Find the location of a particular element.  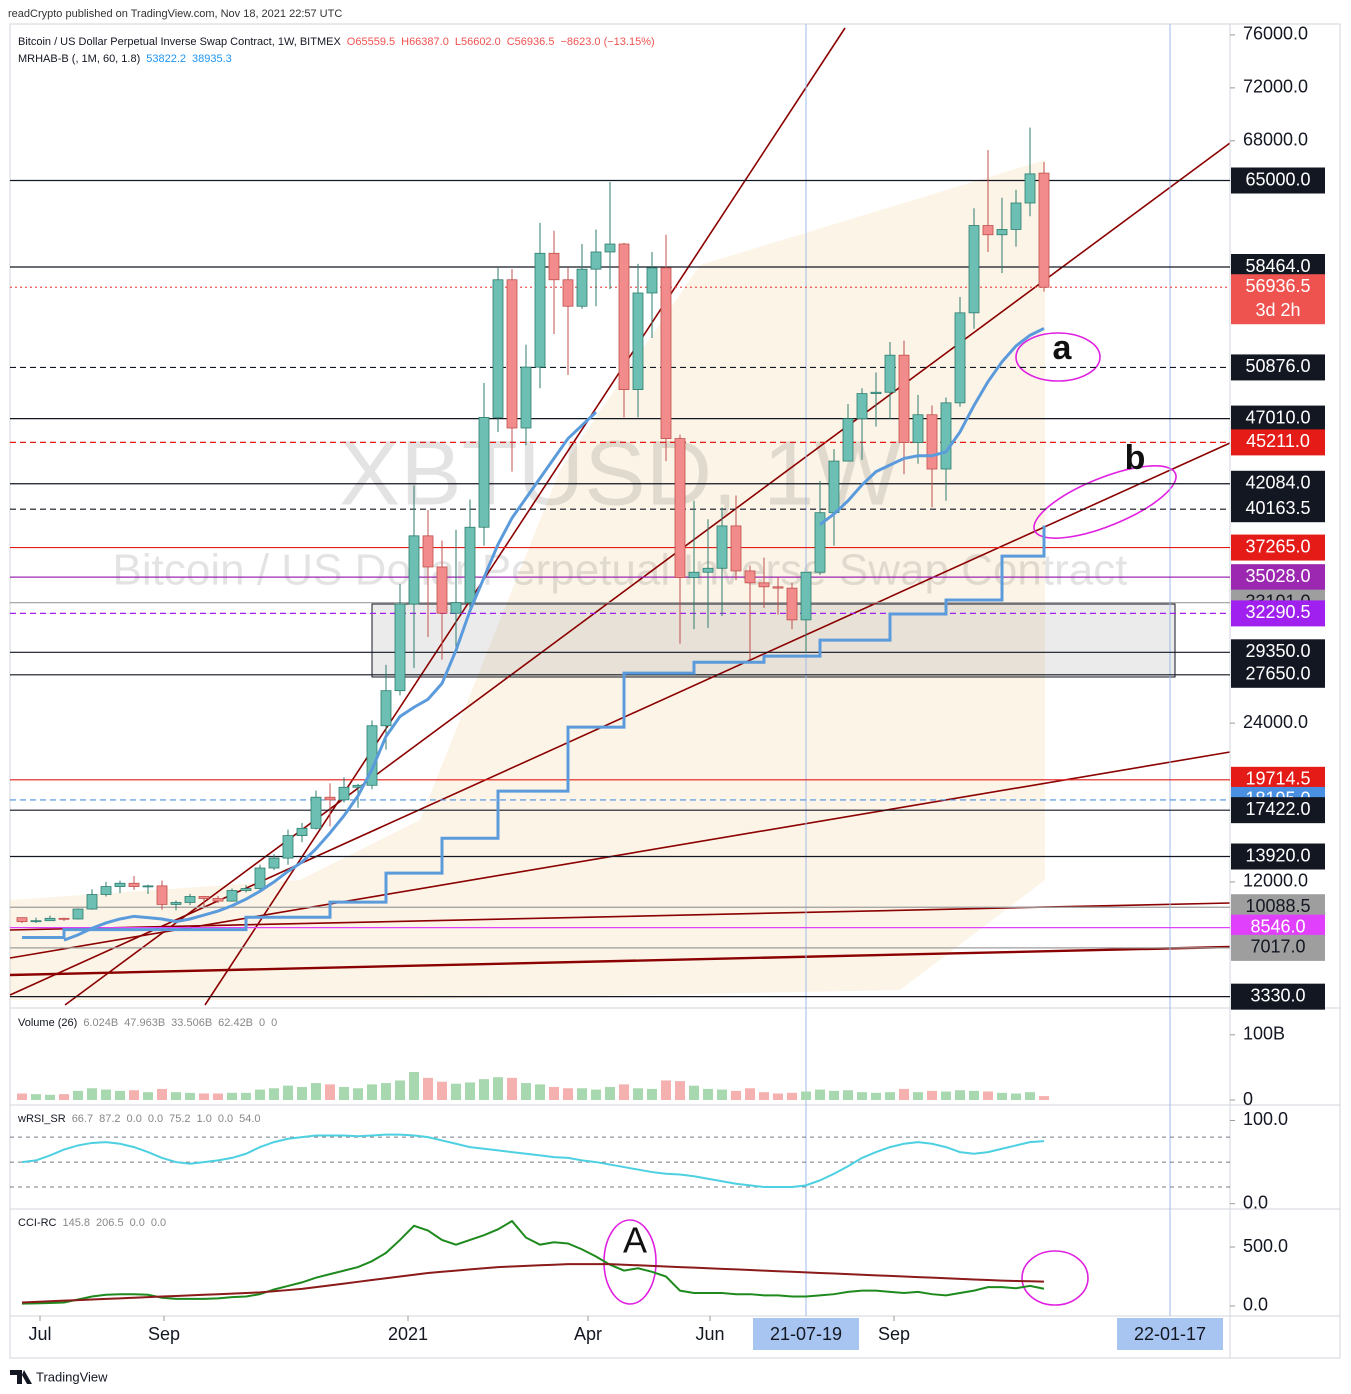

indicator-name: MRHAB-B (, 1M, 60, 1.8) is located at coordinates (79, 59).